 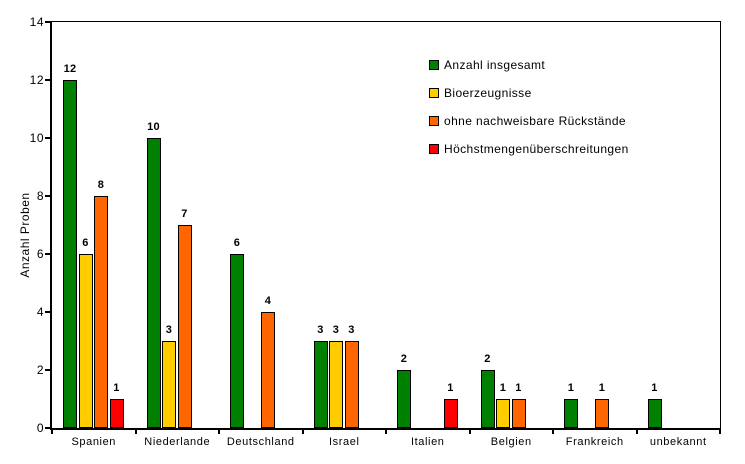 I want to click on y-tick-label: 14, so click(x=36, y=22).